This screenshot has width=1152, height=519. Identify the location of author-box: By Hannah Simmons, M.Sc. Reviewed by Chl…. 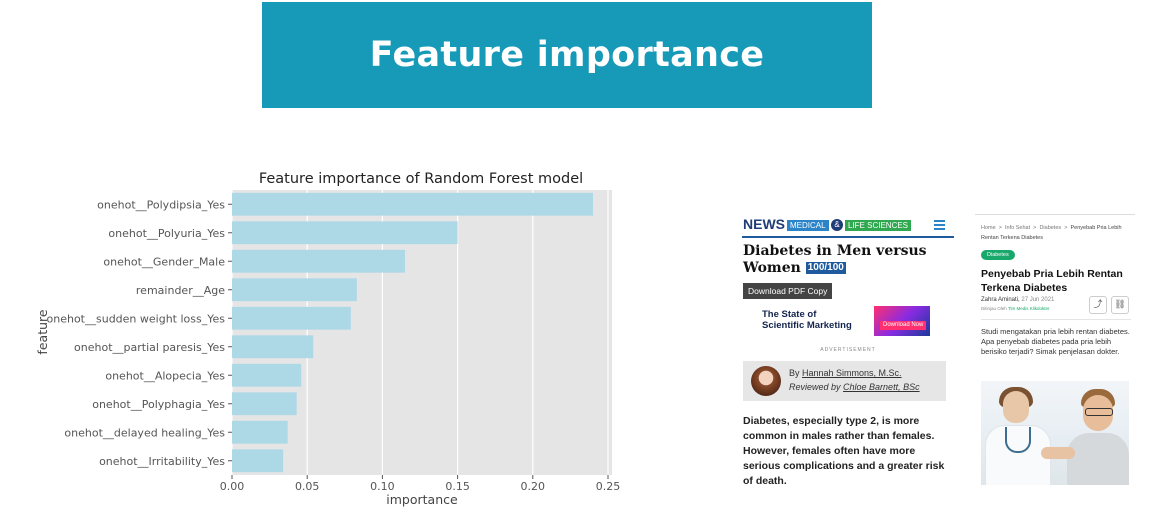
(844, 381).